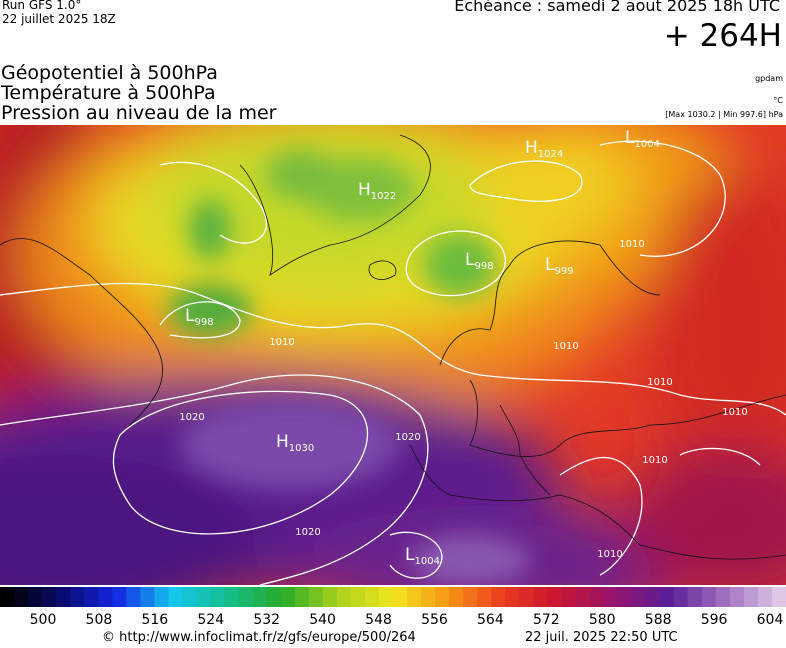 The height and width of the screenshot is (648, 786). Describe the element at coordinates (42, 6) in the screenshot. I see `run: Run GFS 1.0°` at that location.